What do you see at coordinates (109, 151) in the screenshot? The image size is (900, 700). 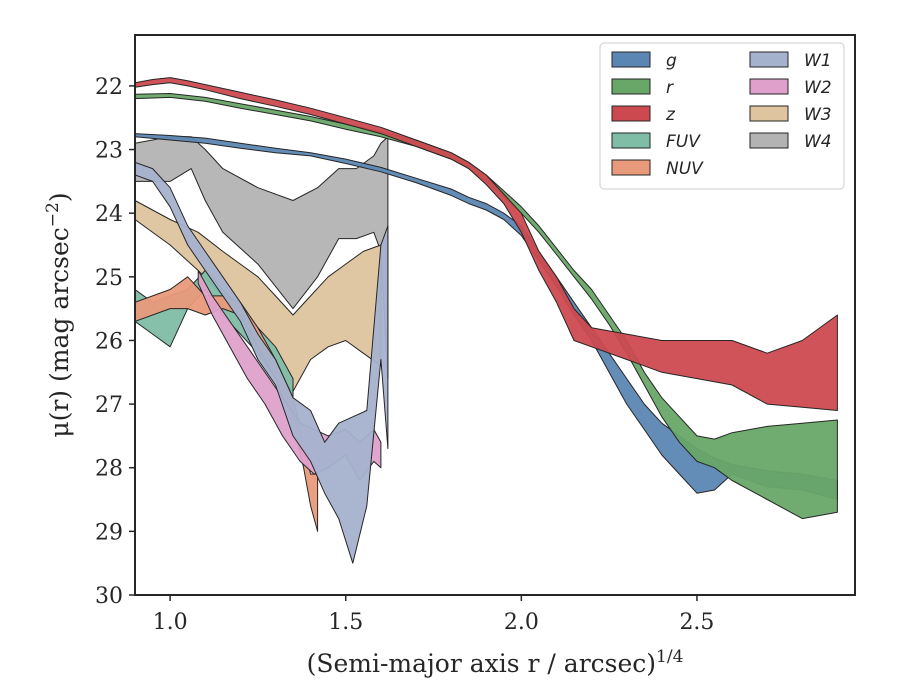 I see `y-tick-label: 23` at bounding box center [109, 151].